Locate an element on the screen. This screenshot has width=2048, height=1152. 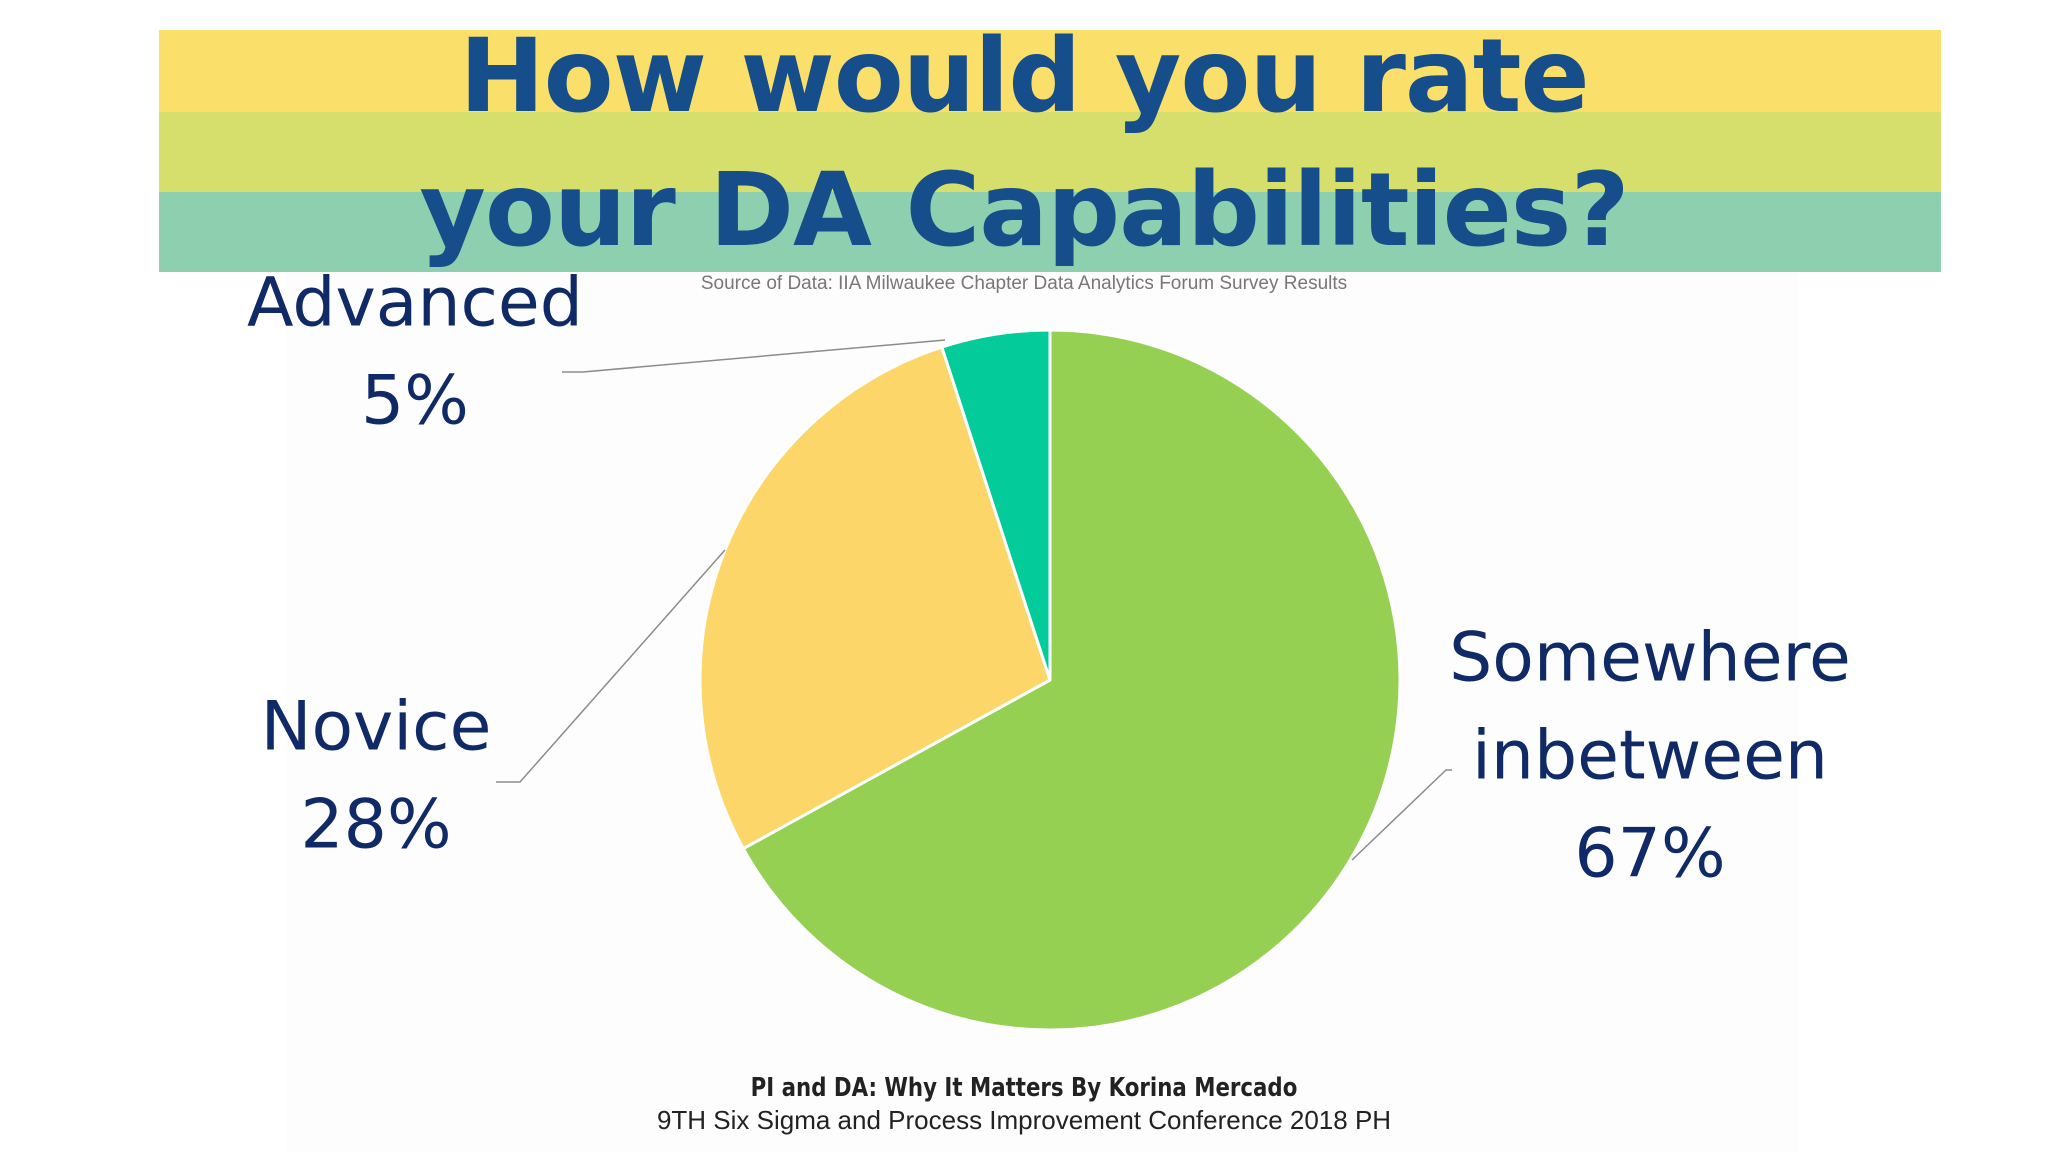
banner-stripe-top is located at coordinates (1050, 71).